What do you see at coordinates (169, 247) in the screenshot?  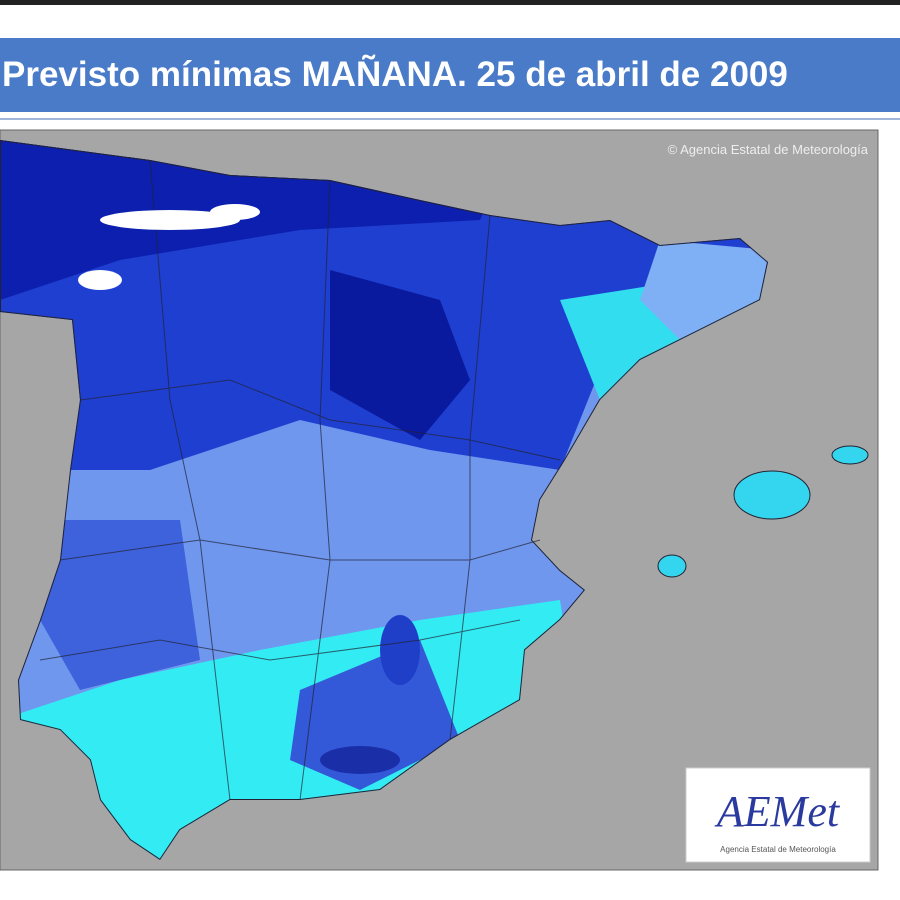 I see `snow-patches` at bounding box center [169, 247].